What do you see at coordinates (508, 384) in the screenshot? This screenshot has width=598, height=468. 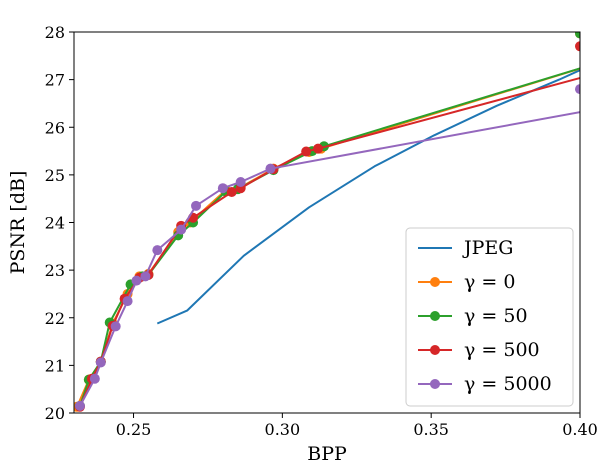 I see `legend-label: γ = 5000` at bounding box center [508, 384].